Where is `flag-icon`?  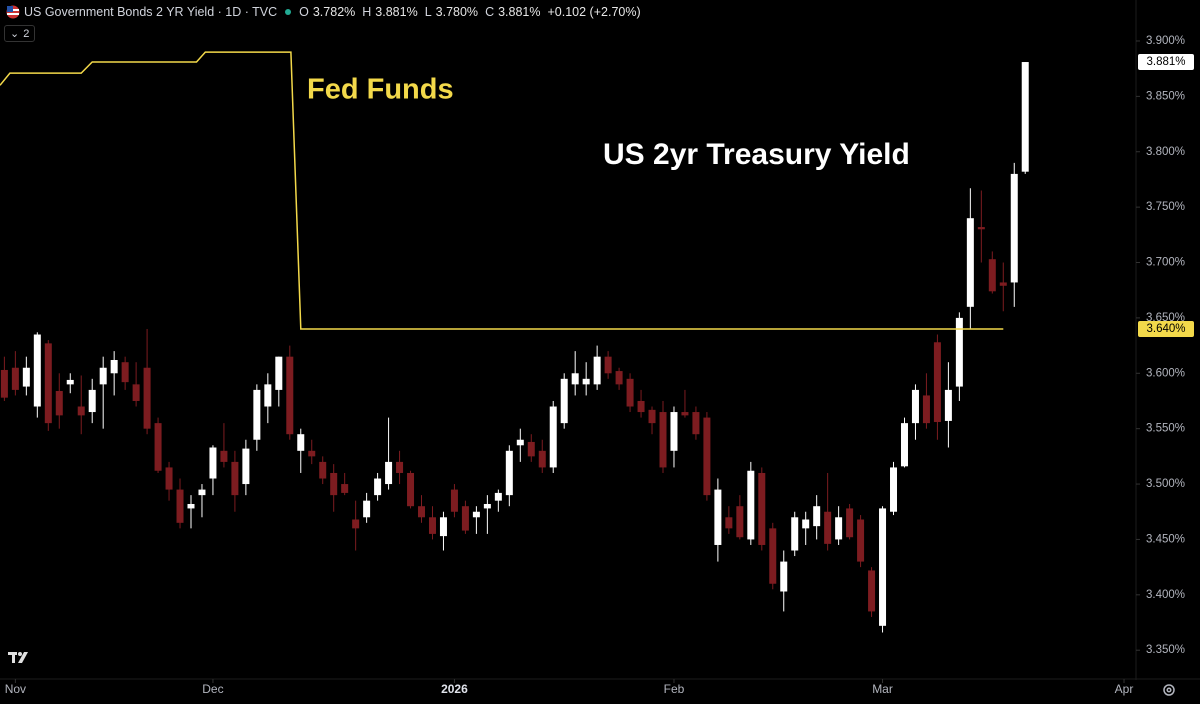 flag-icon is located at coordinates (13, 12).